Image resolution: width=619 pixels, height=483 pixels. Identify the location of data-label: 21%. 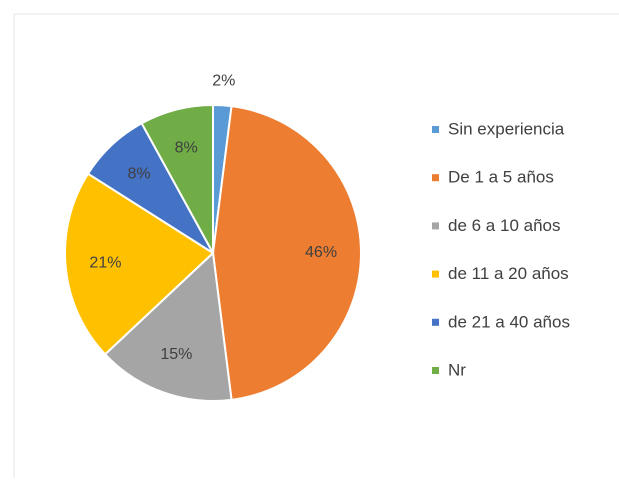
(105, 262).